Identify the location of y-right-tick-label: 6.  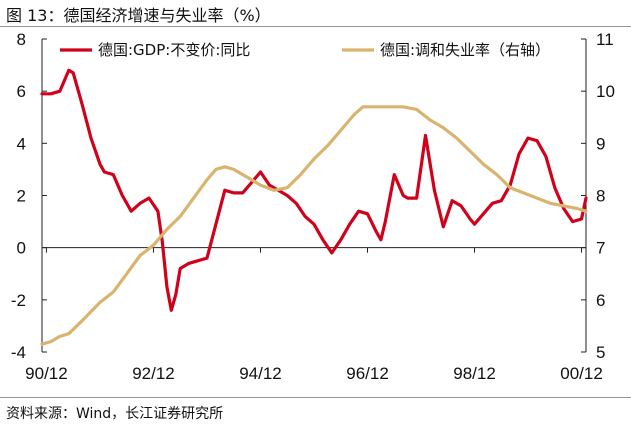
(600, 300).